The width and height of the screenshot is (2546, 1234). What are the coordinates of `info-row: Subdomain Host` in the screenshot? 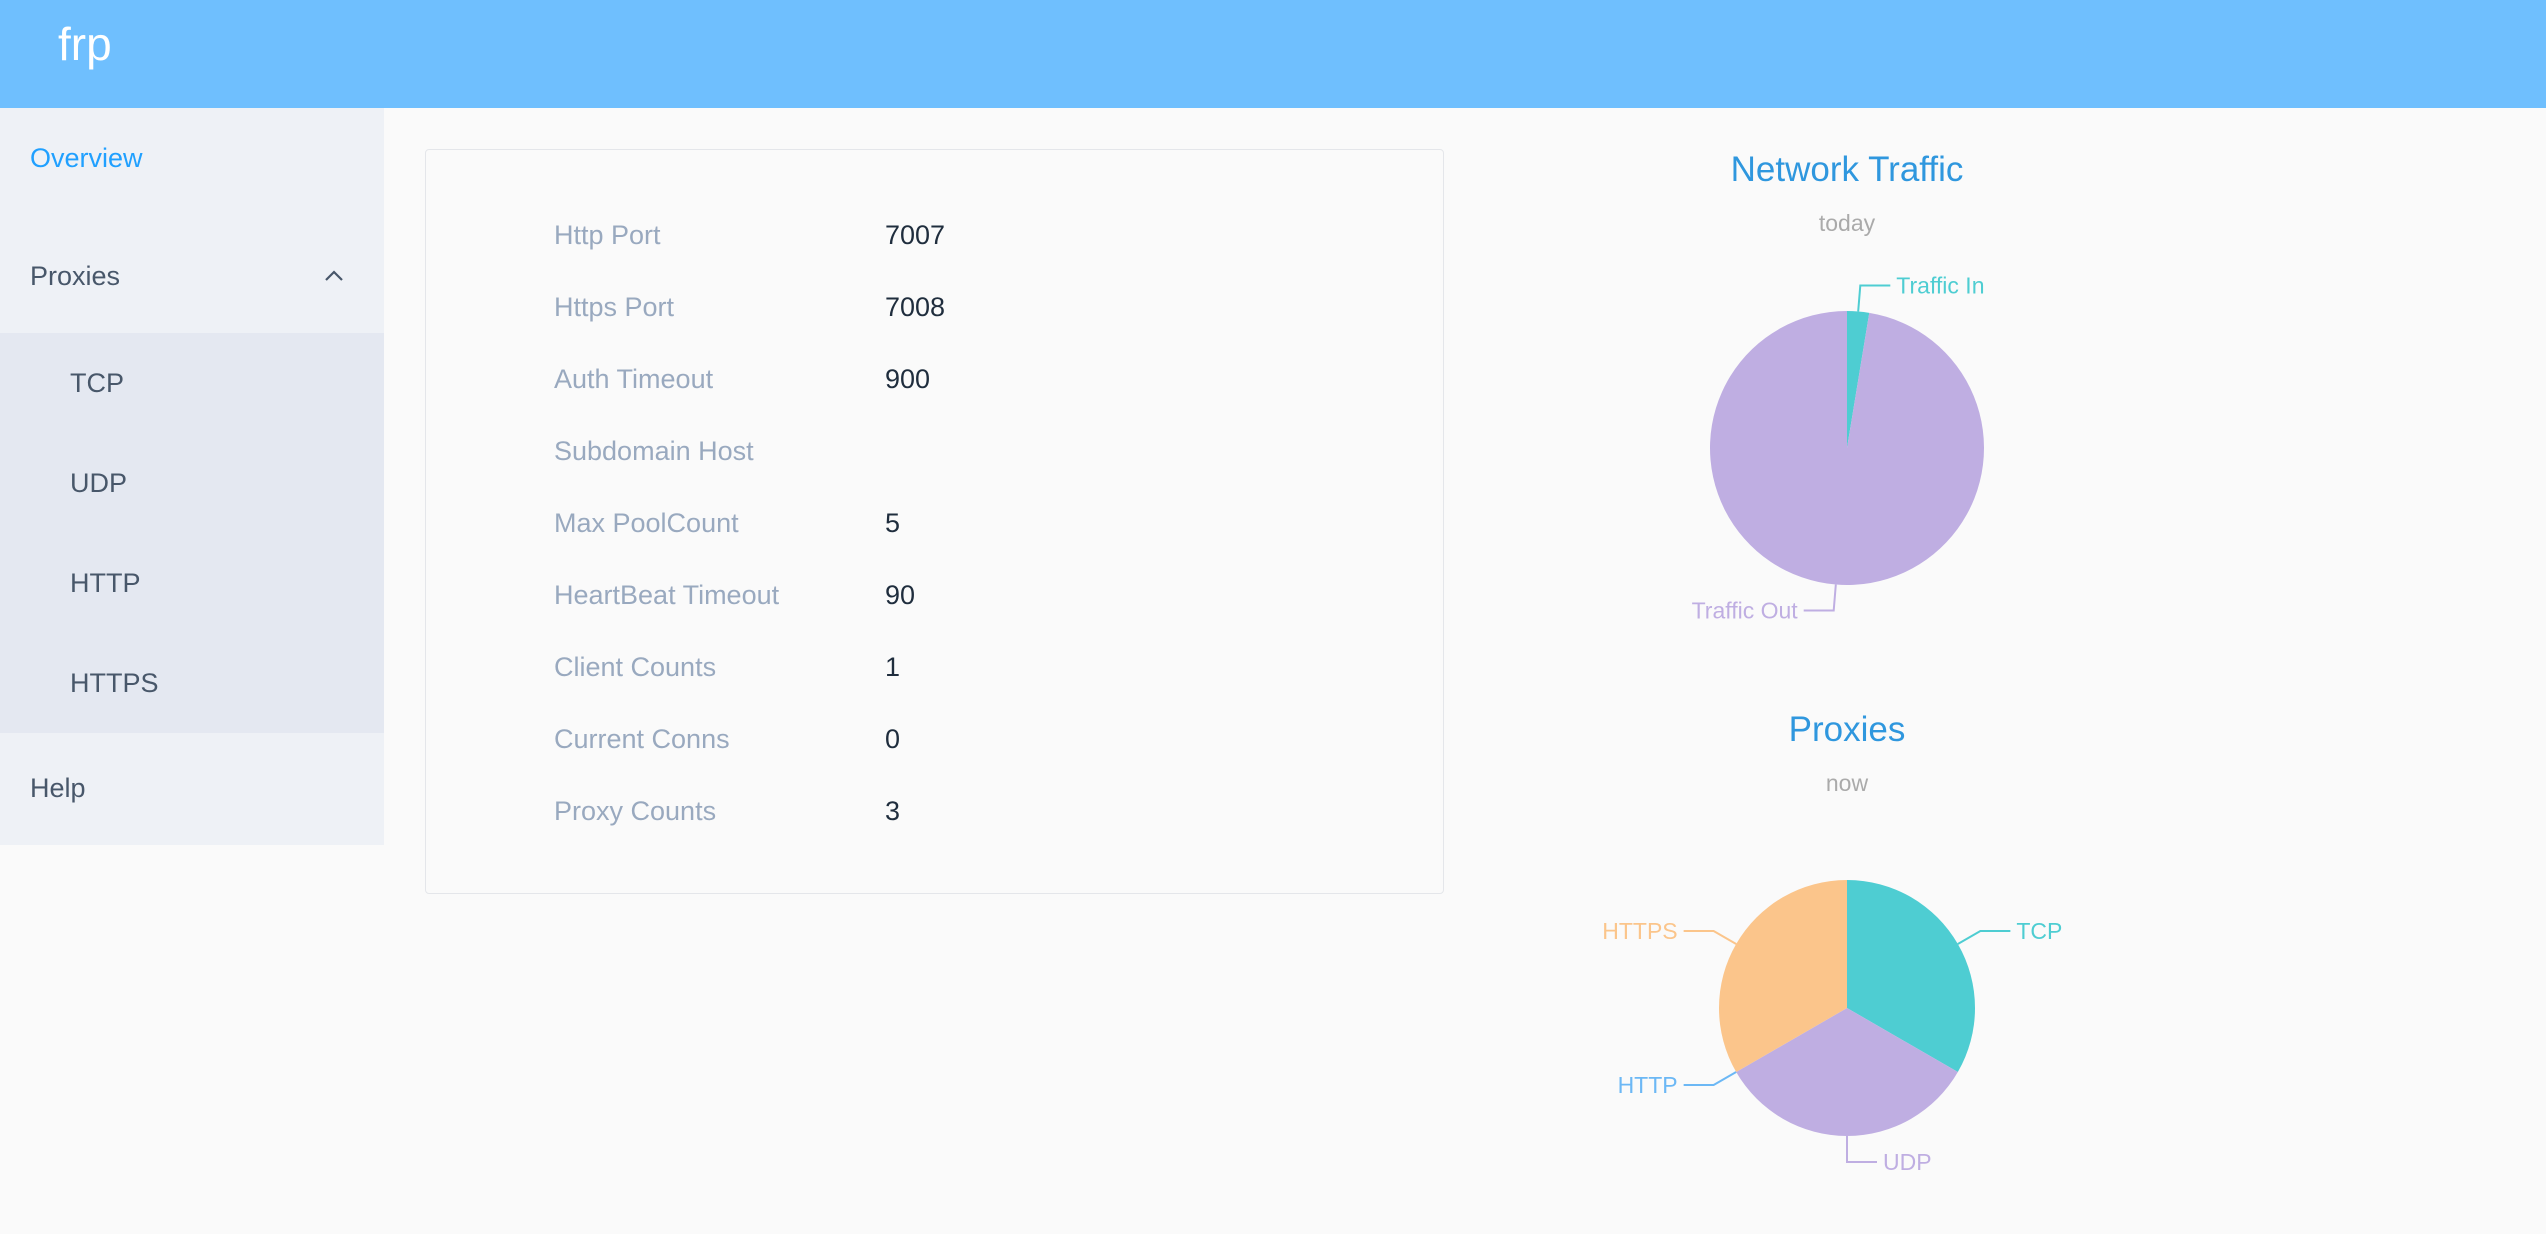 It's located at (719, 451).